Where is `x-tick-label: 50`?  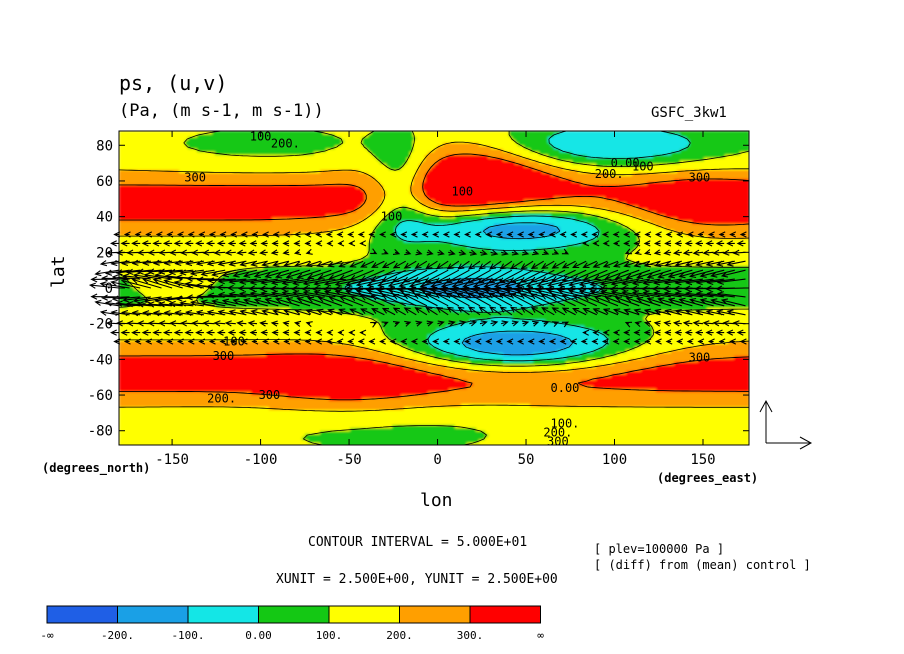
x-tick-label: 50 is located at coordinates (526, 460).